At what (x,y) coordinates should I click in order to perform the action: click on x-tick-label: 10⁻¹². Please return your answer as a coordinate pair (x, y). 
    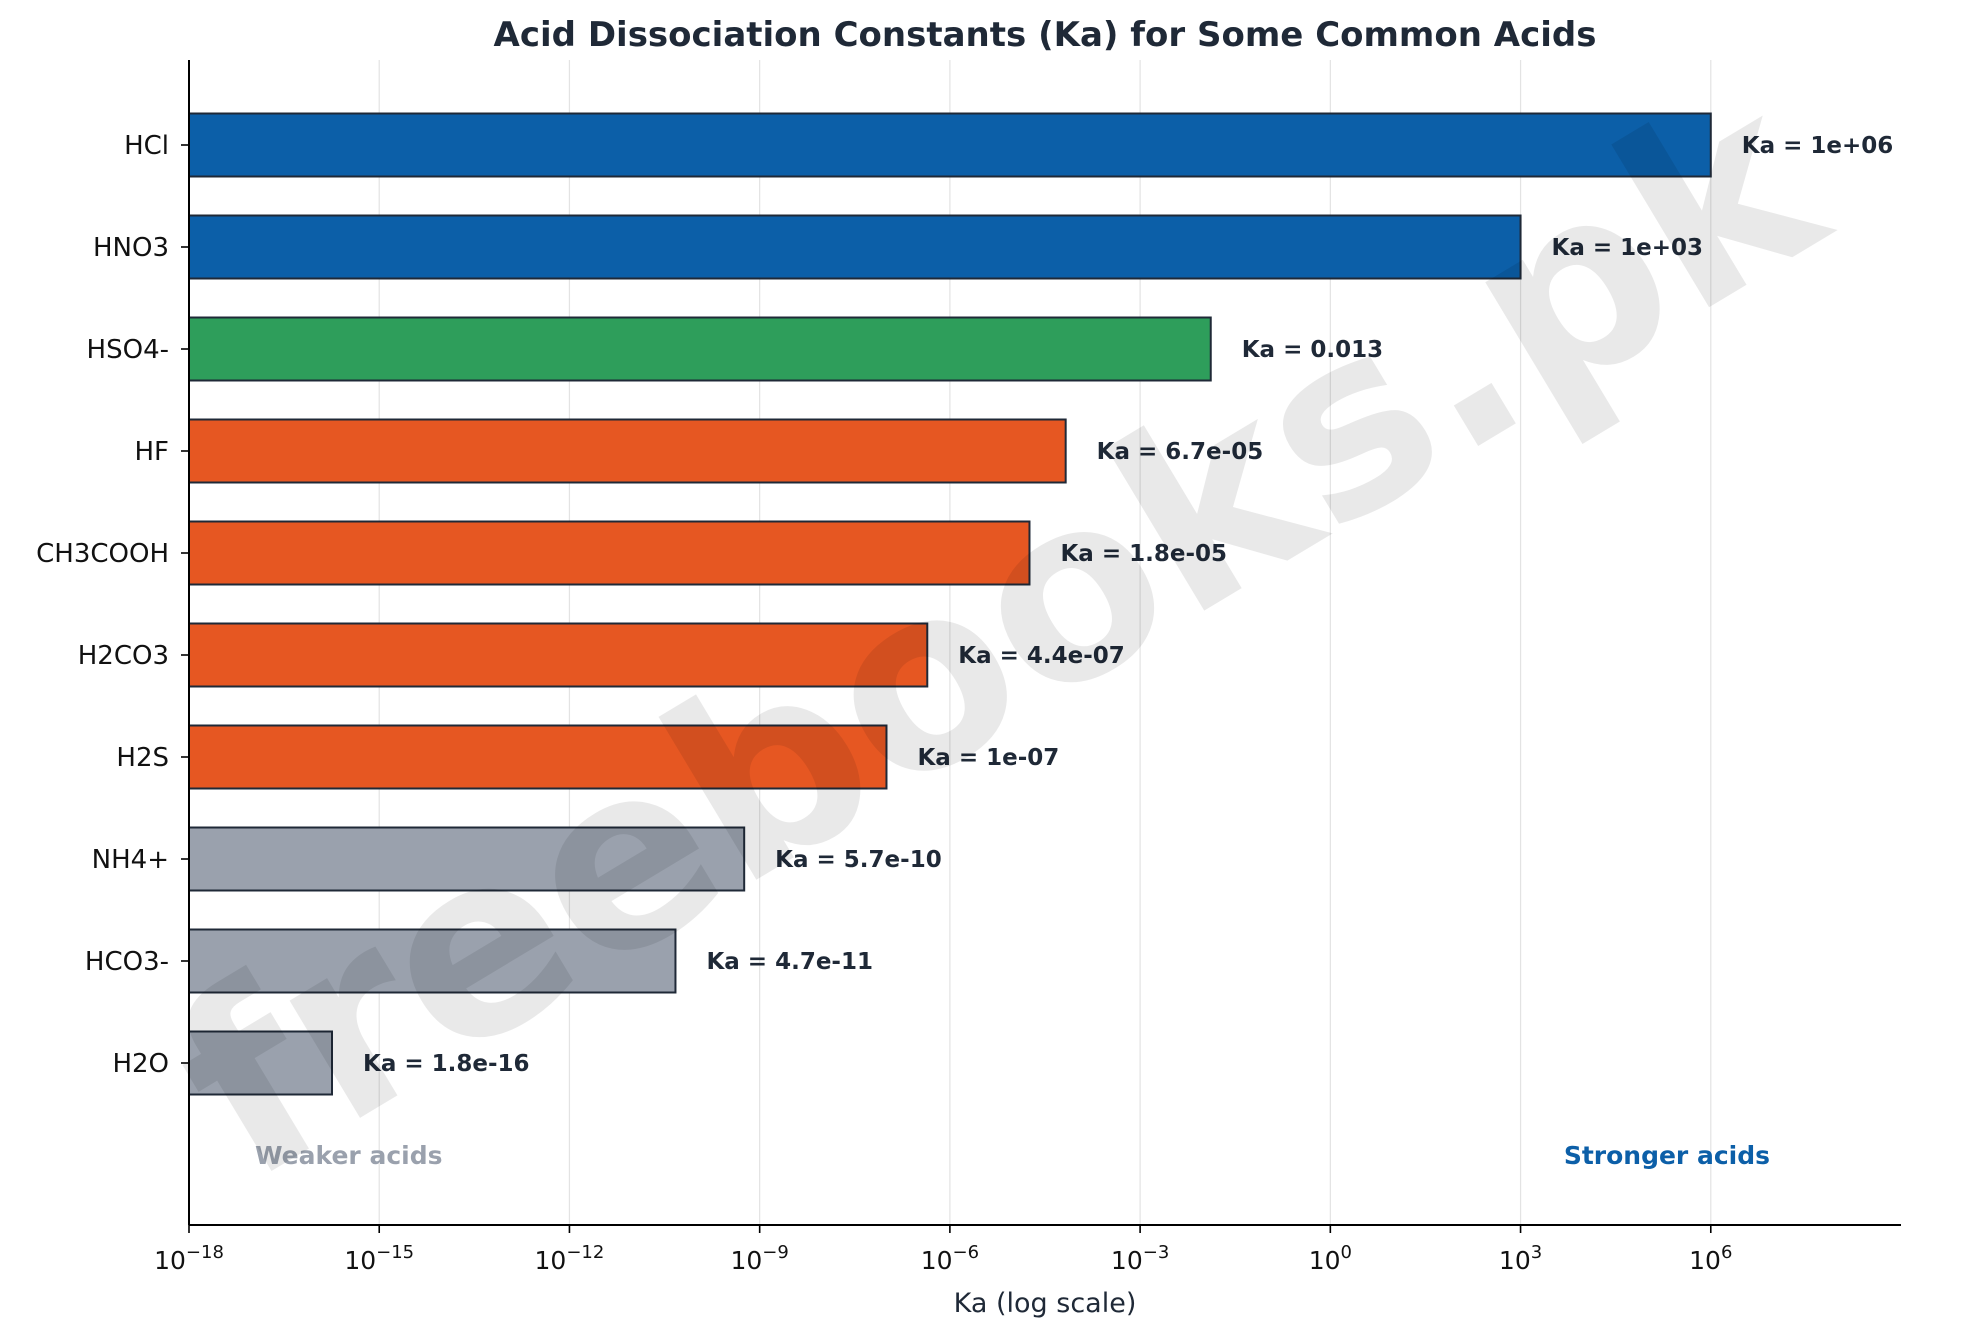
    Looking at the image, I should click on (570, 1258).